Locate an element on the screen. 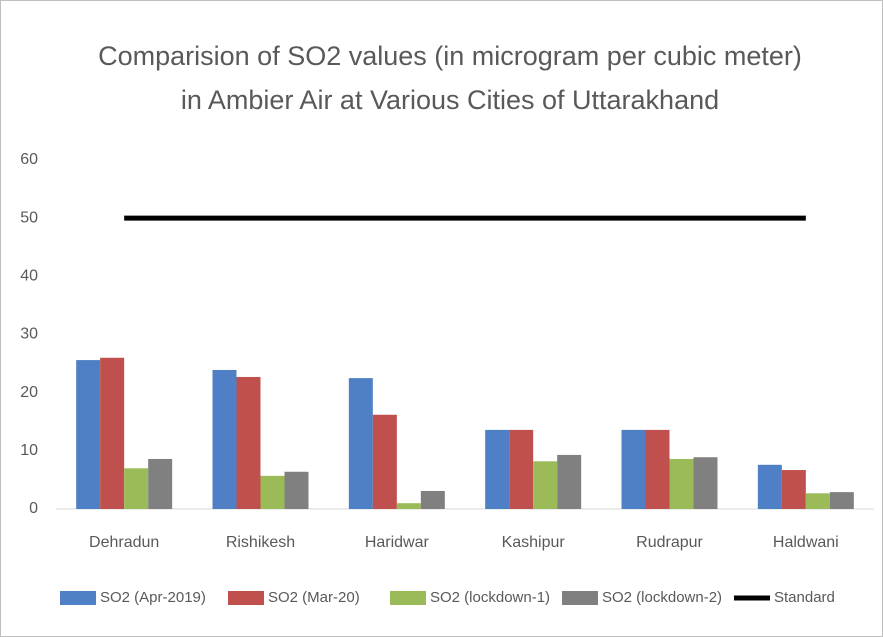 The width and height of the screenshot is (883, 637). y-tick-label: 20 is located at coordinates (29, 392).